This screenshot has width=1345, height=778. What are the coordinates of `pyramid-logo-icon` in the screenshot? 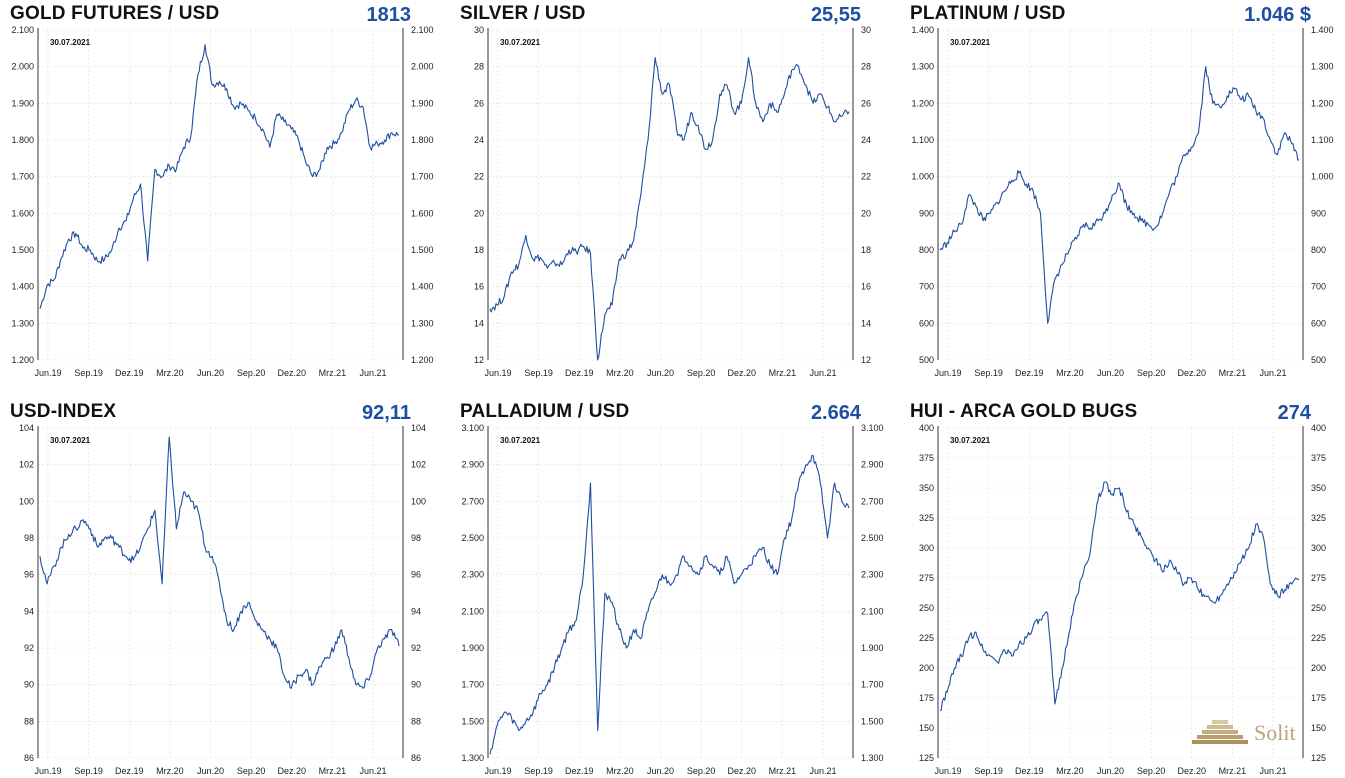 It's located at (1220, 732).